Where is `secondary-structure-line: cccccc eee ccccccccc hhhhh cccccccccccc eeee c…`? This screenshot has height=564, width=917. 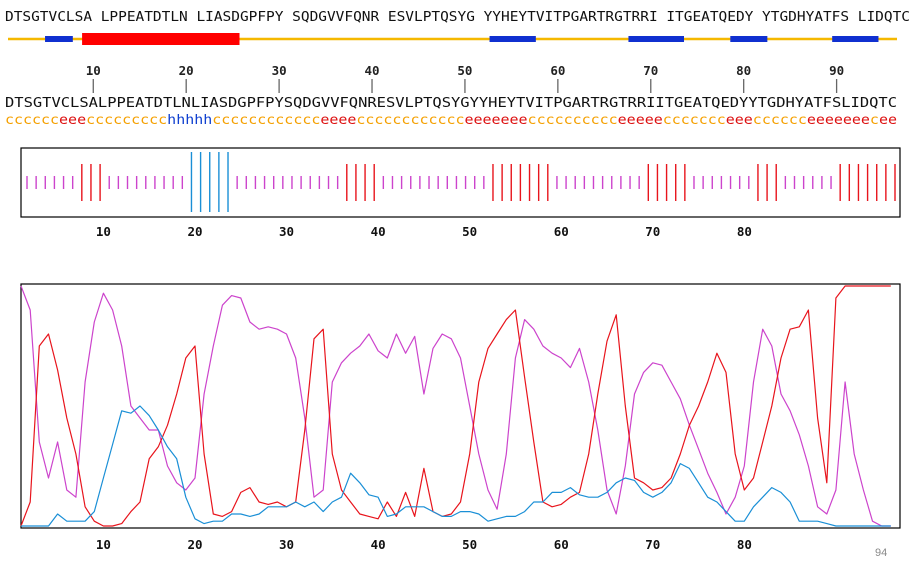
secondary-structure-line: cccccc eee ccccccccc hhhhh cccccccccccc eeee c… is located at coordinates (451, 120).